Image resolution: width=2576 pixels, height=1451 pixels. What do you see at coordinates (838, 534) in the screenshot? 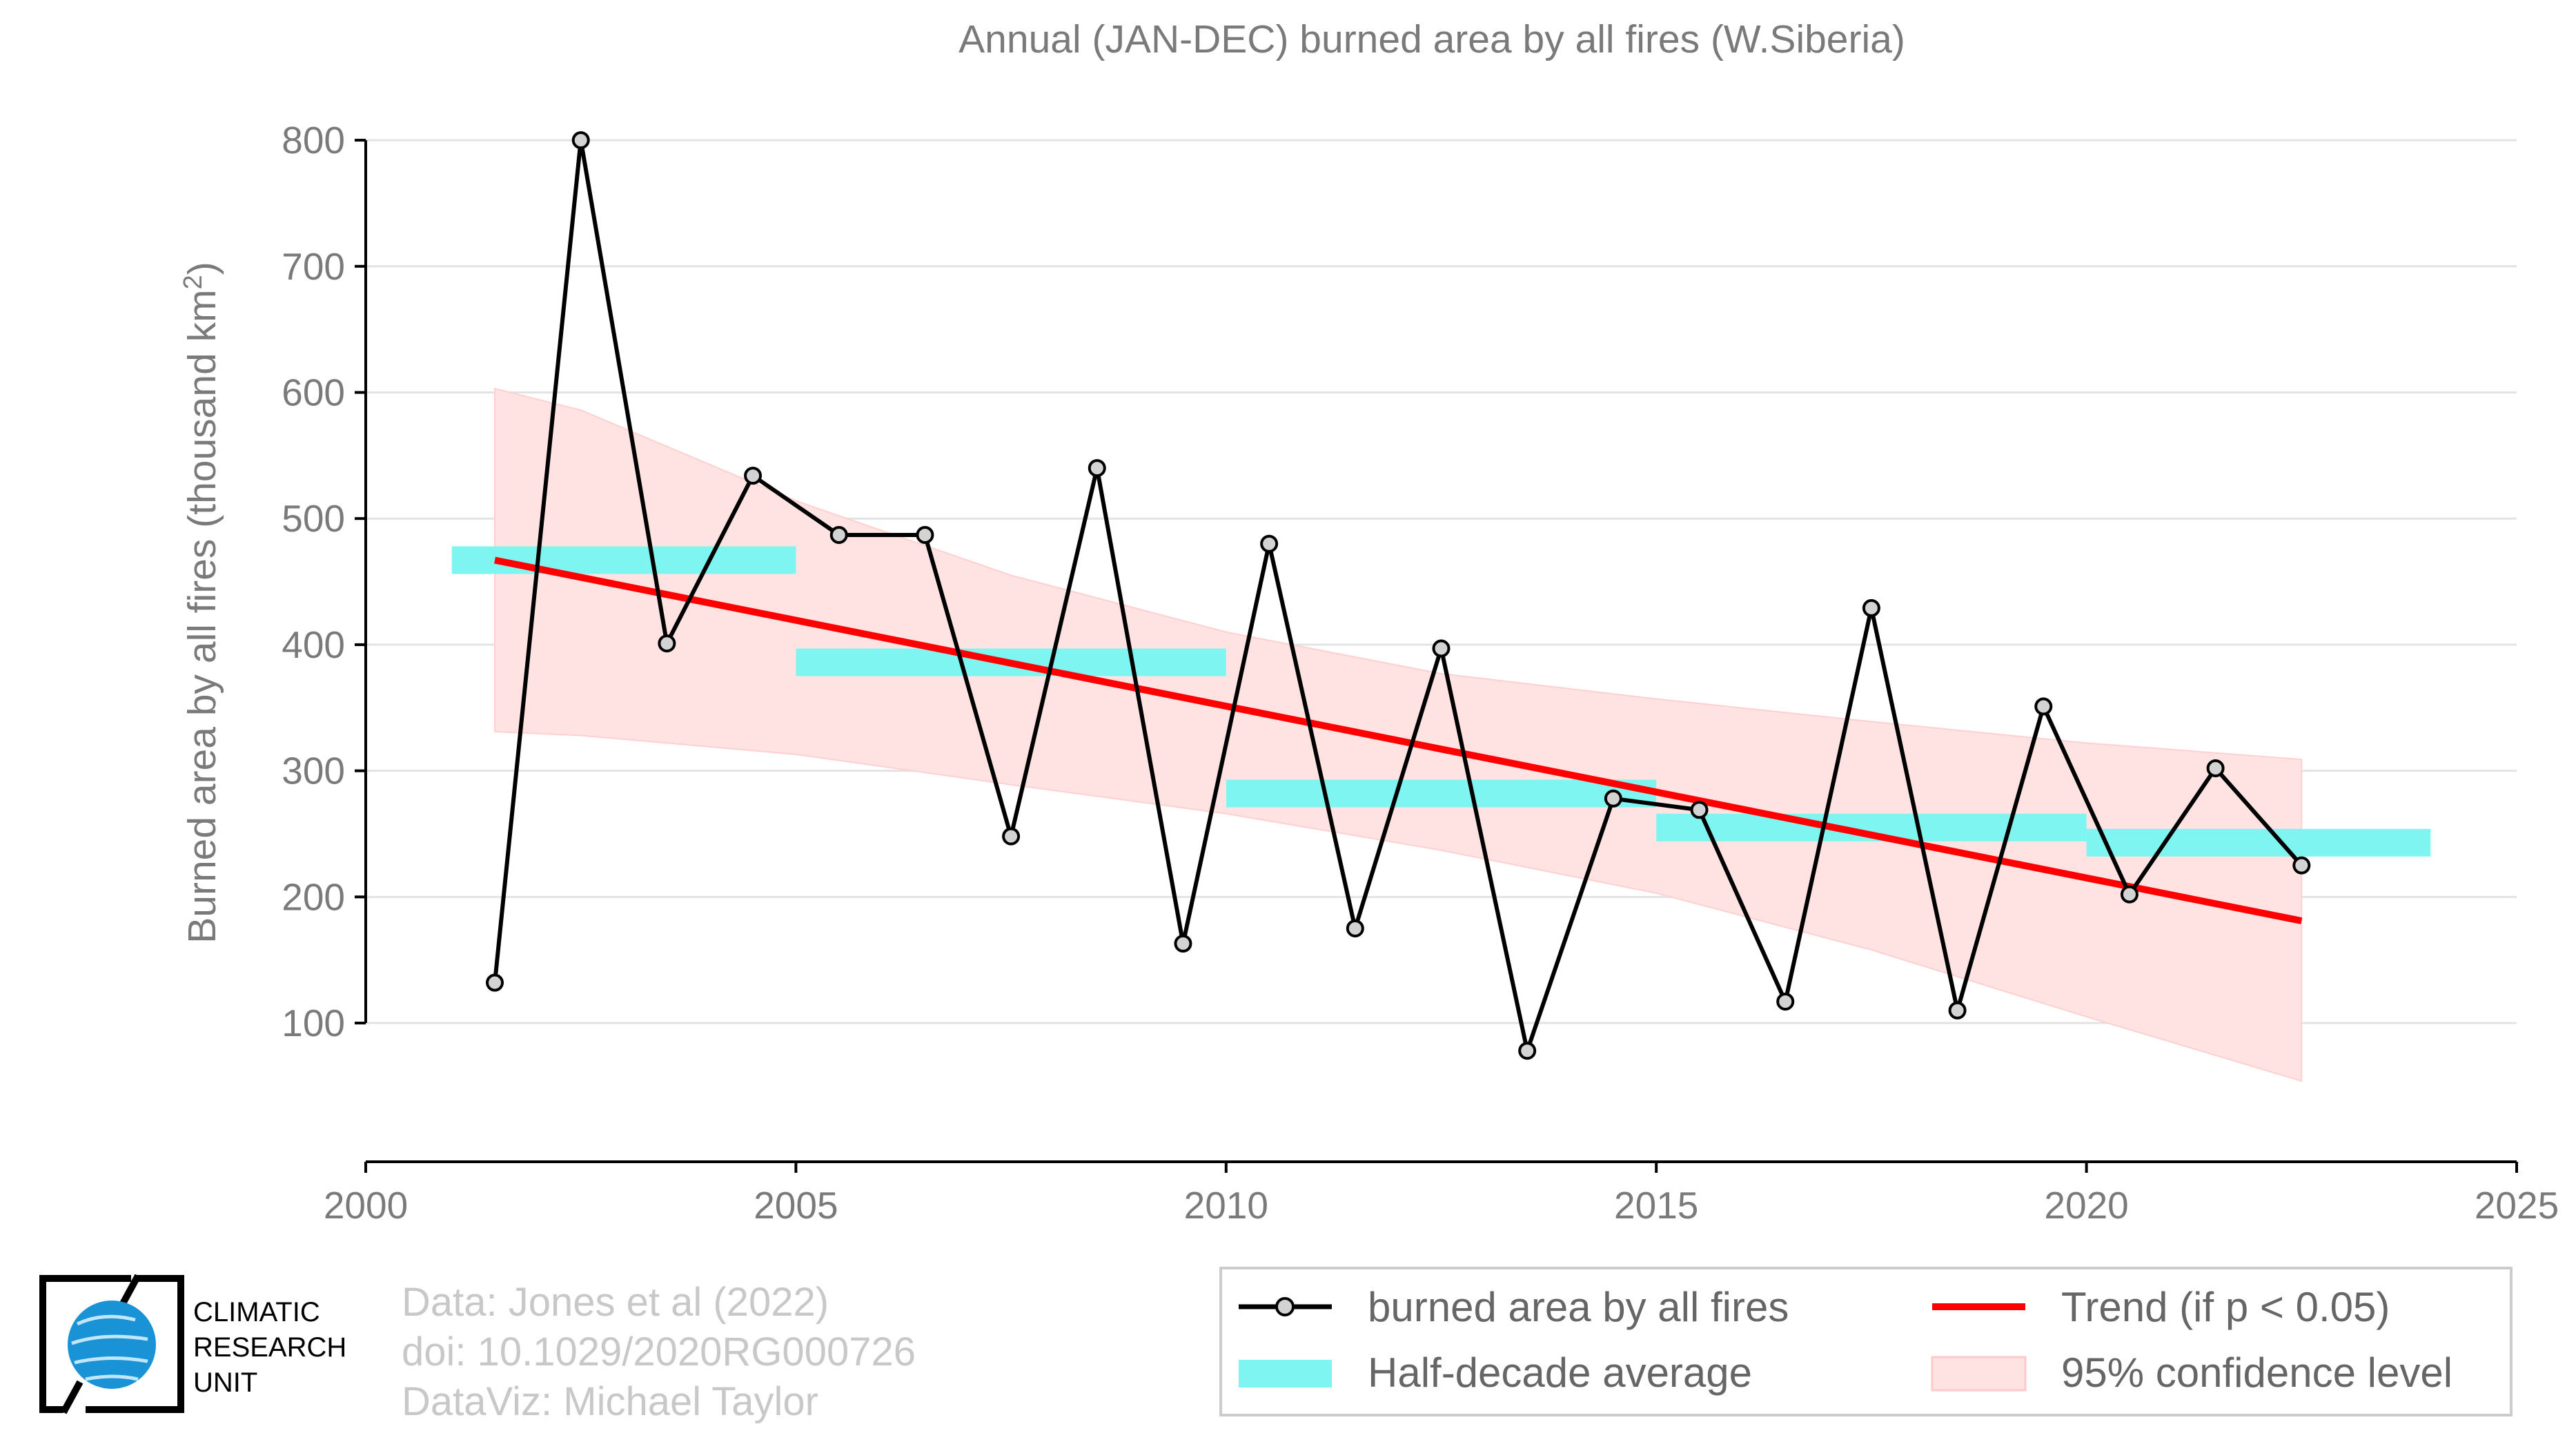
I see `data-point-2005.5` at bounding box center [838, 534].